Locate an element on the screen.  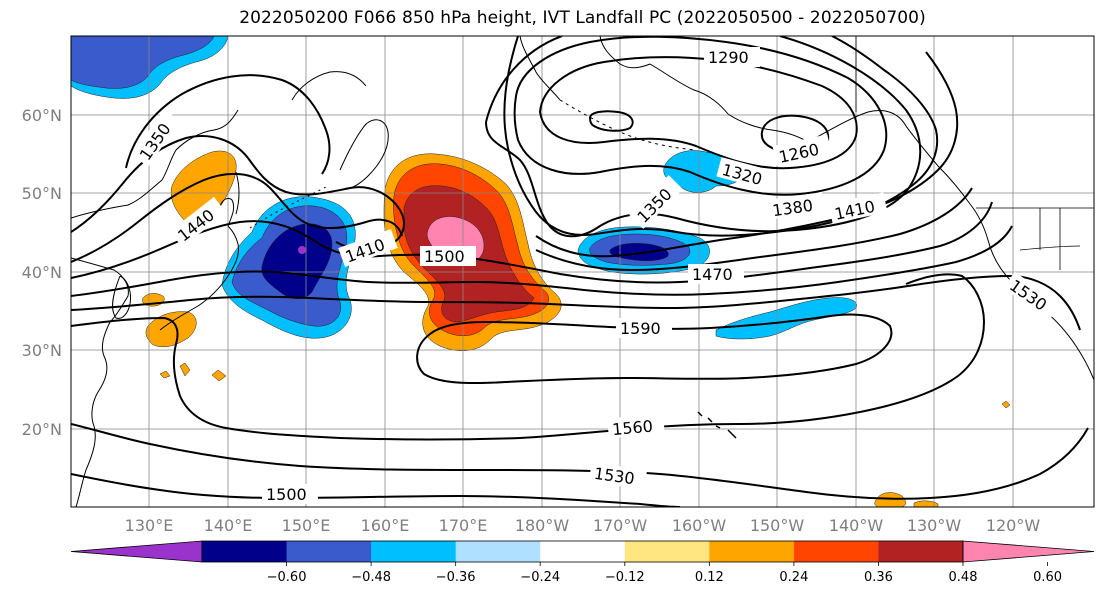
lon-label: 140°W is located at coordinates (856, 525).